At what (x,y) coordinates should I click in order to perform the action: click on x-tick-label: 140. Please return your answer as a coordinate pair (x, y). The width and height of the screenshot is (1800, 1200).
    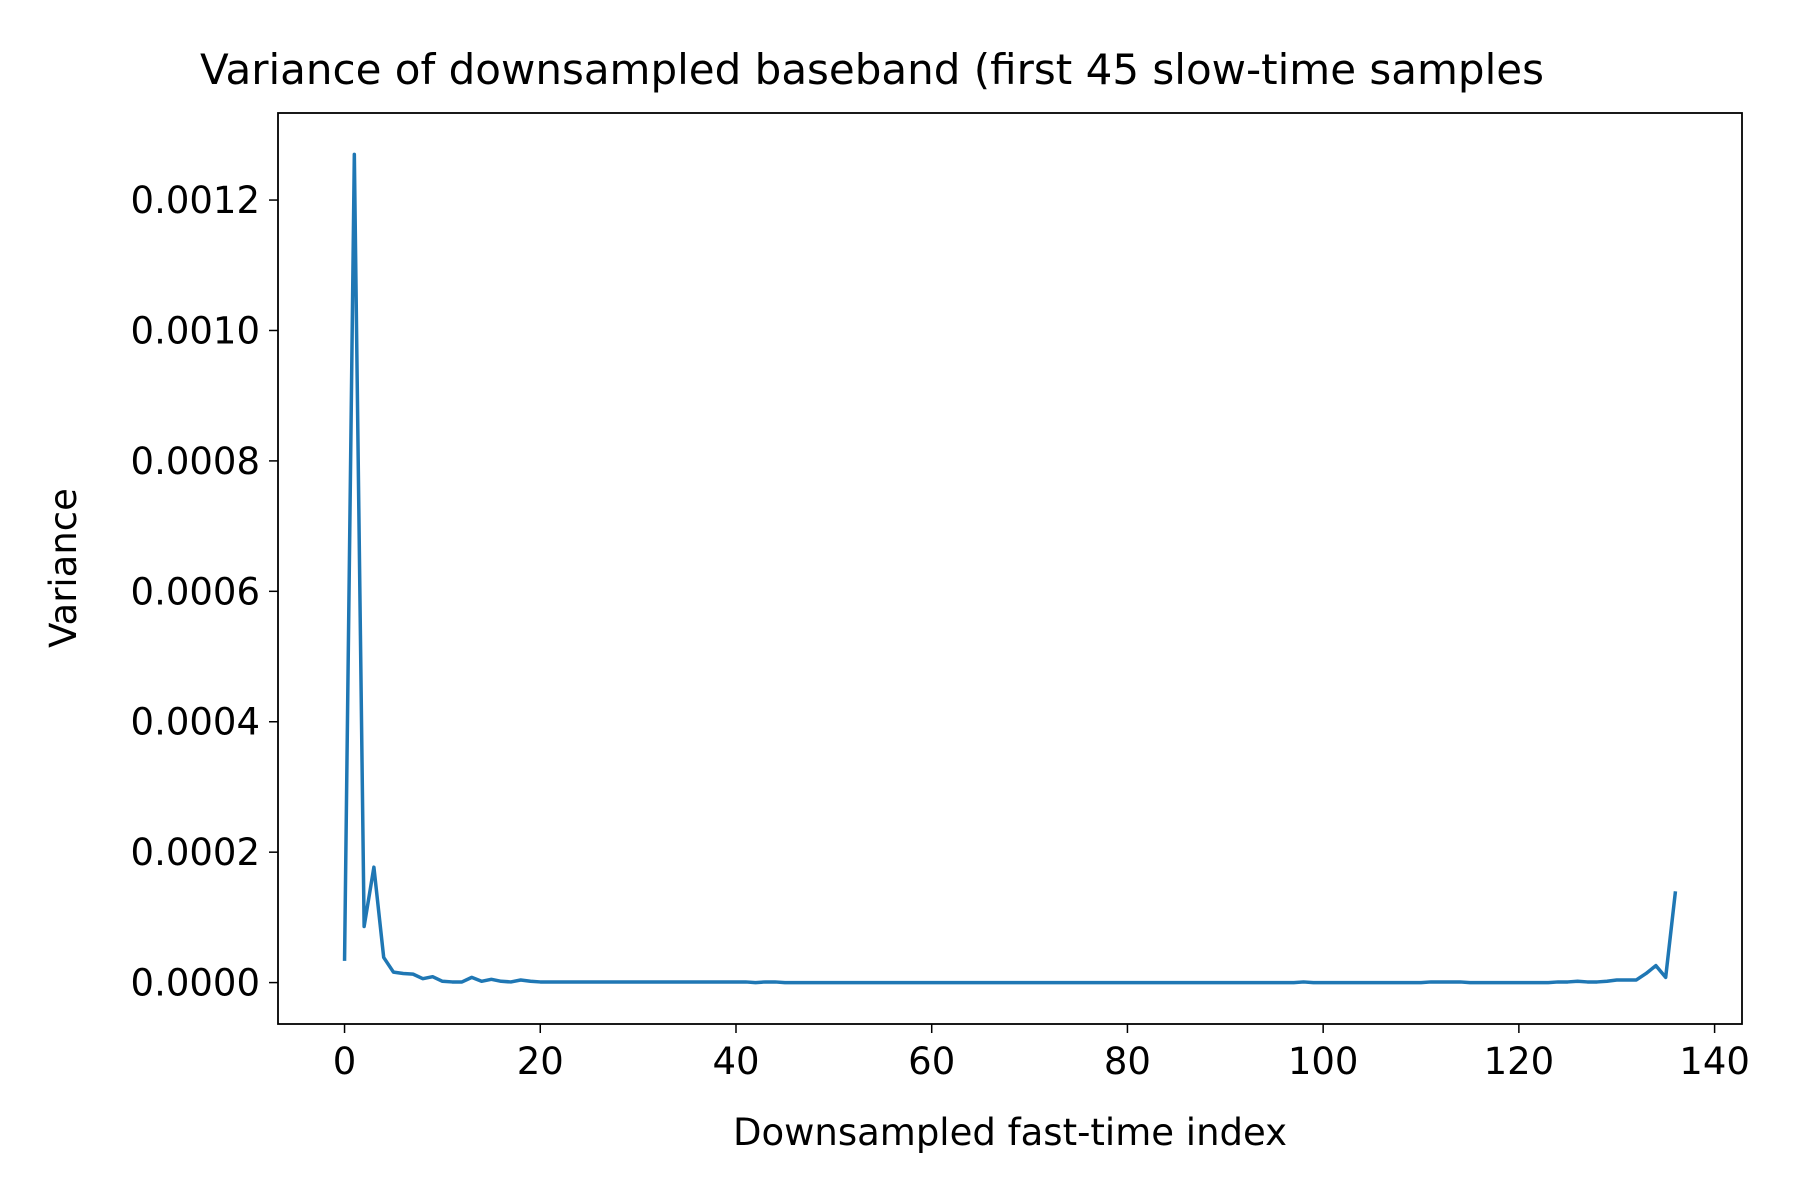
    Looking at the image, I should click on (1714, 1061).